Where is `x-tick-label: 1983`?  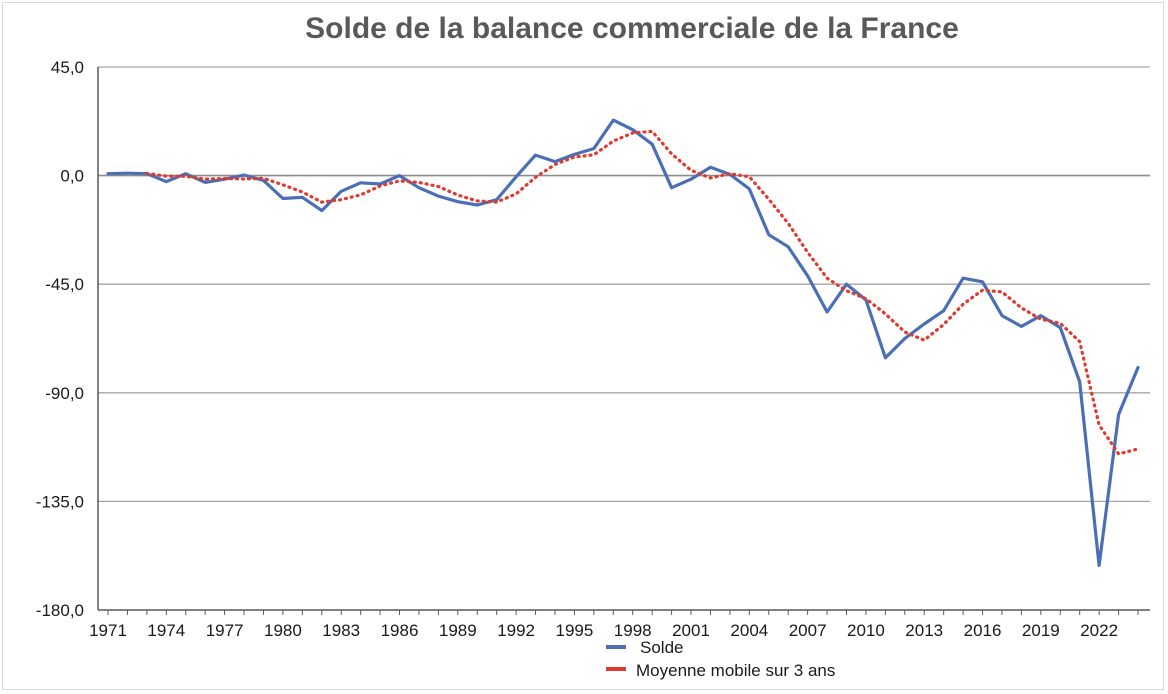
x-tick-label: 1983 is located at coordinates (341, 630).